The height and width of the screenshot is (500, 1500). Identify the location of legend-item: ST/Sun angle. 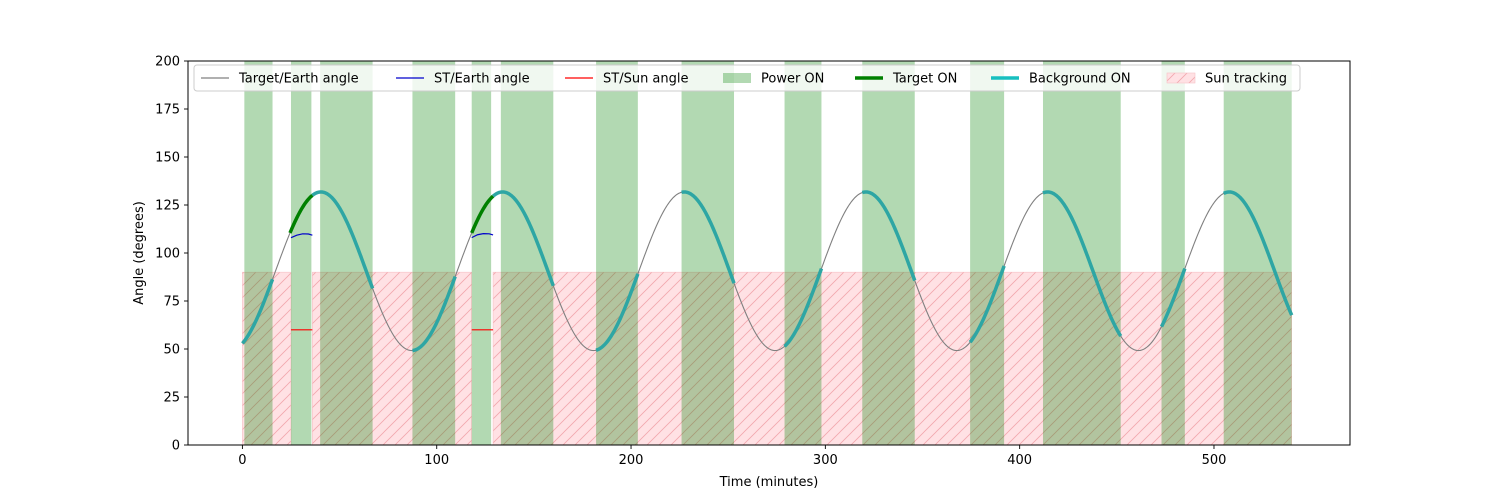
(627, 79).